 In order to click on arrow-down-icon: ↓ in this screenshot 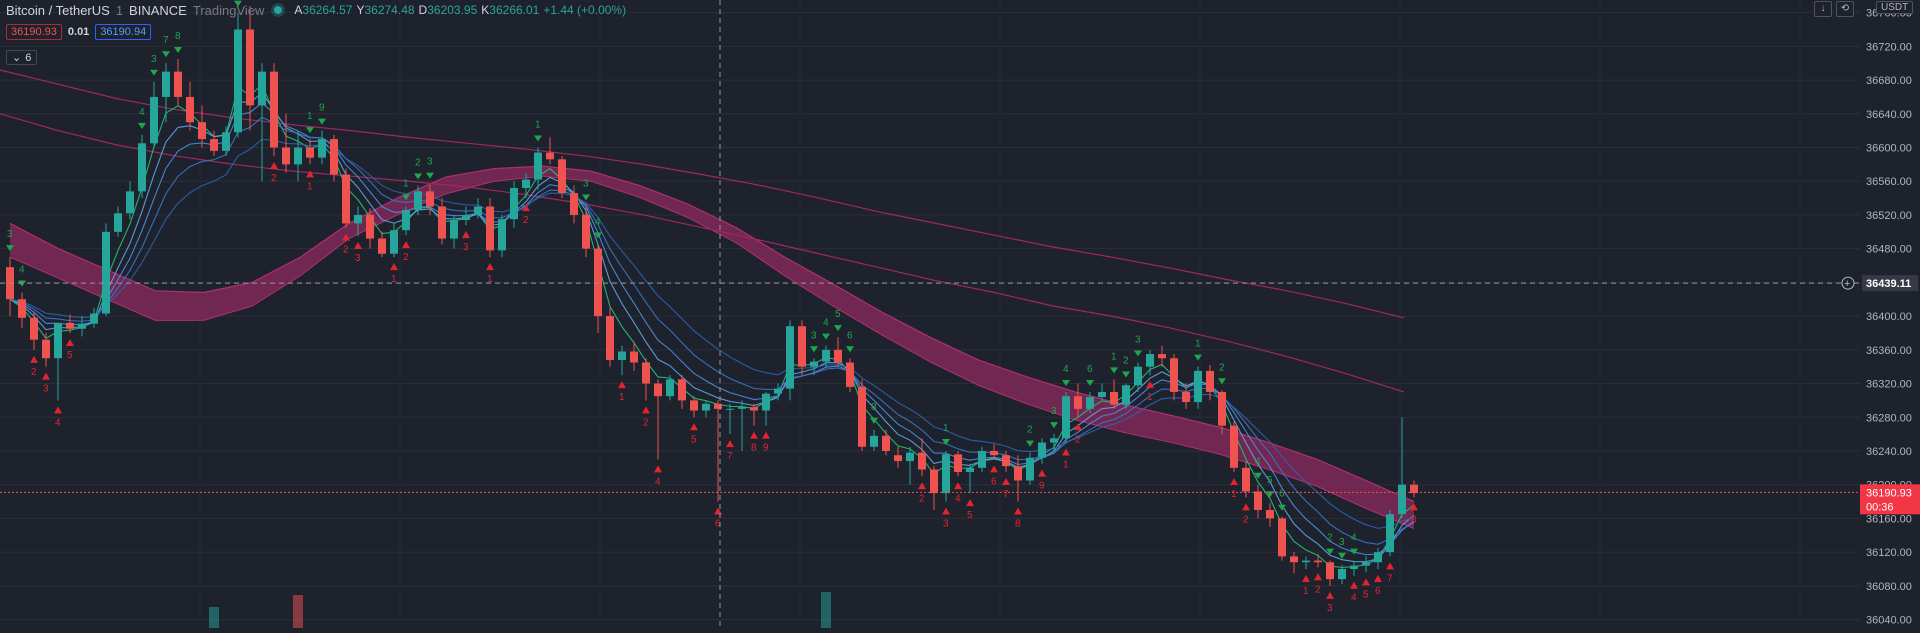, I will do `click(1823, 9)`.